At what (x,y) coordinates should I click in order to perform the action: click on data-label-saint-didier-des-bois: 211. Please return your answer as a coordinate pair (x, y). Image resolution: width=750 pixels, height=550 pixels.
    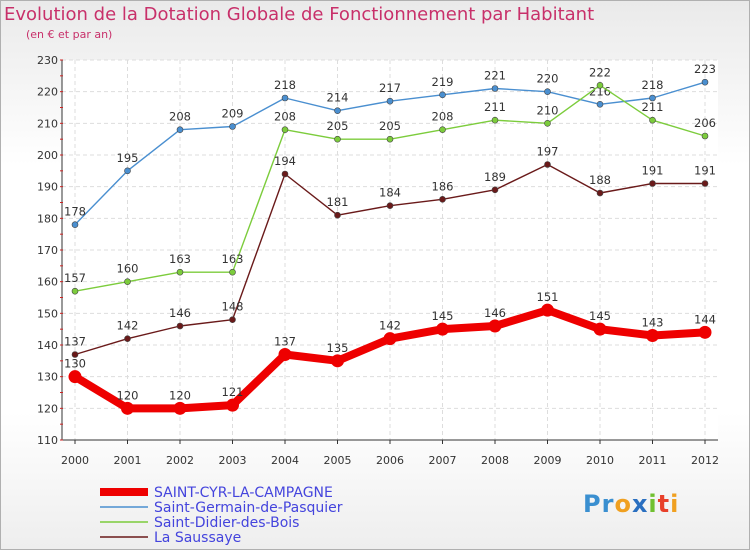
    Looking at the image, I should click on (653, 107).